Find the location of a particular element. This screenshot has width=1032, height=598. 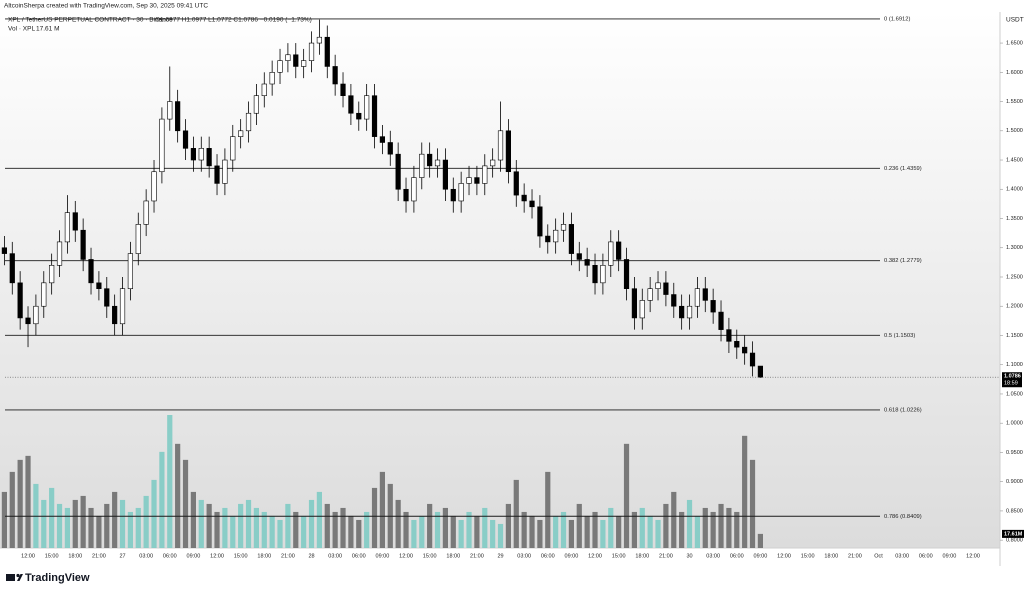

x-tick-label: 29 is located at coordinates (500, 556).